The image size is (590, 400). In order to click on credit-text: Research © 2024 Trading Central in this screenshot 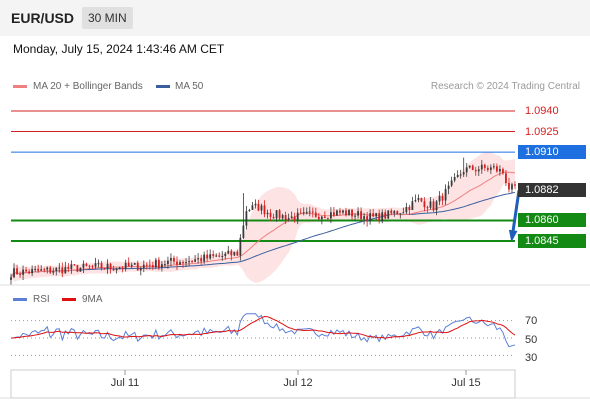, I will do `click(505, 86)`.